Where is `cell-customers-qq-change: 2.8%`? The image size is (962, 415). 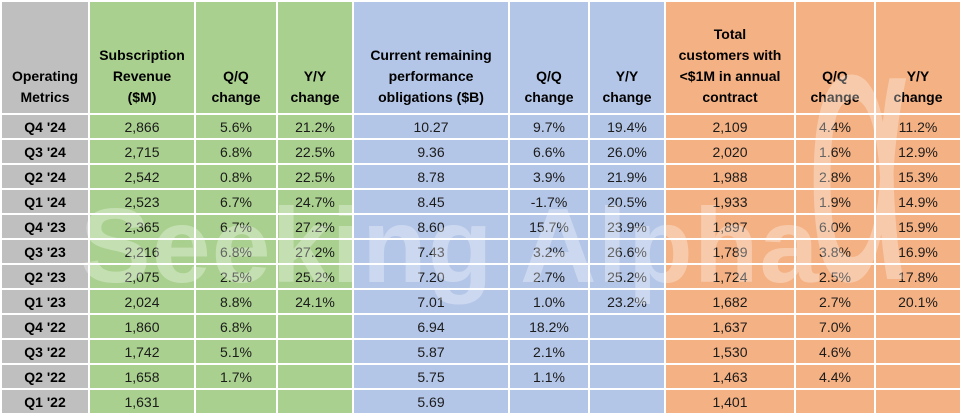 cell-customers-qq-change: 2.8% is located at coordinates (835, 176).